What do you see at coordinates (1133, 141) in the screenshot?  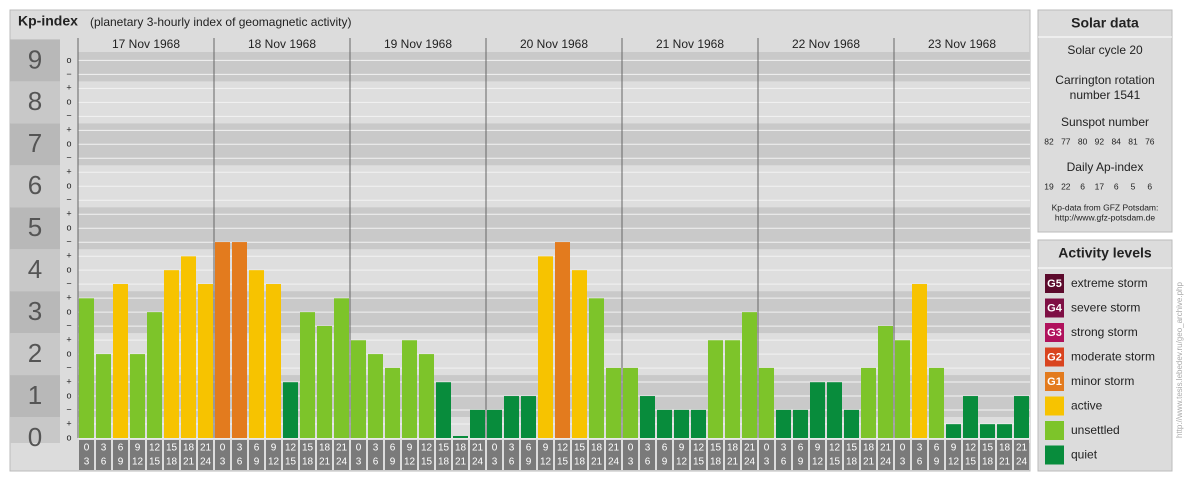 I see `solar-number: 81` at bounding box center [1133, 141].